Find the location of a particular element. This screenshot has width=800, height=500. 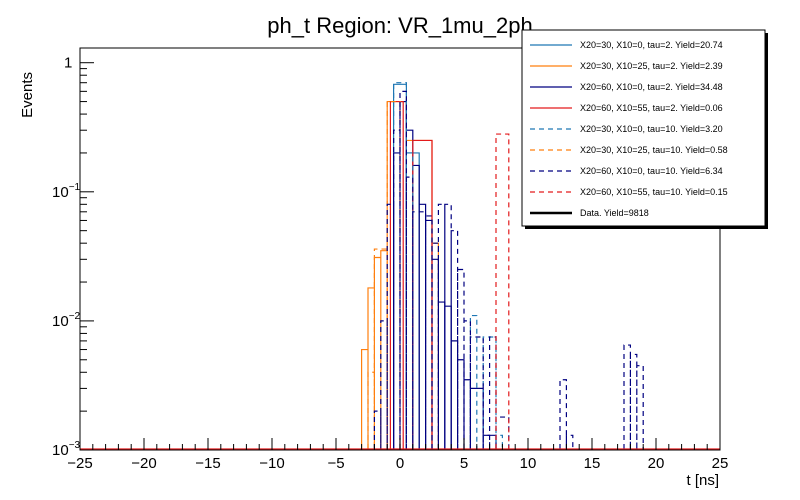

legend-box is located at coordinates (643, 128).